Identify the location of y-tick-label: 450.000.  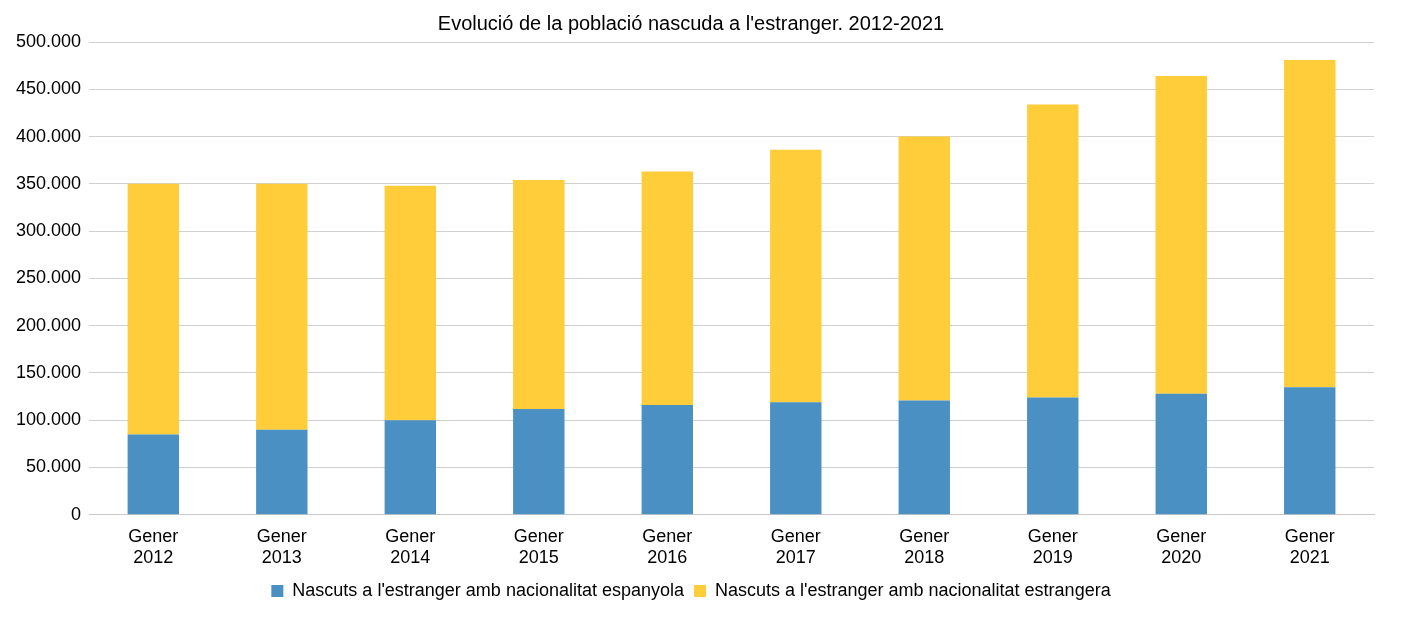
(48, 88).